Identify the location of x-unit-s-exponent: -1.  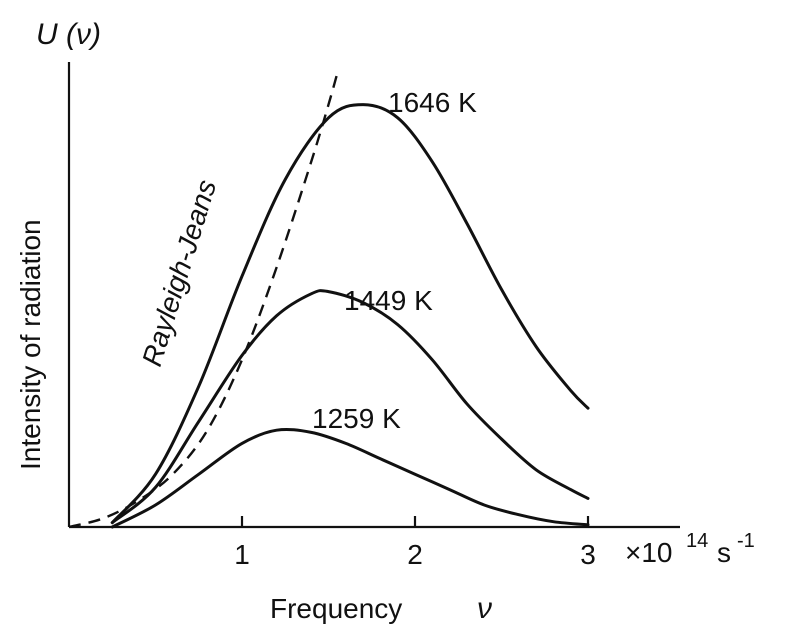
(746, 541).